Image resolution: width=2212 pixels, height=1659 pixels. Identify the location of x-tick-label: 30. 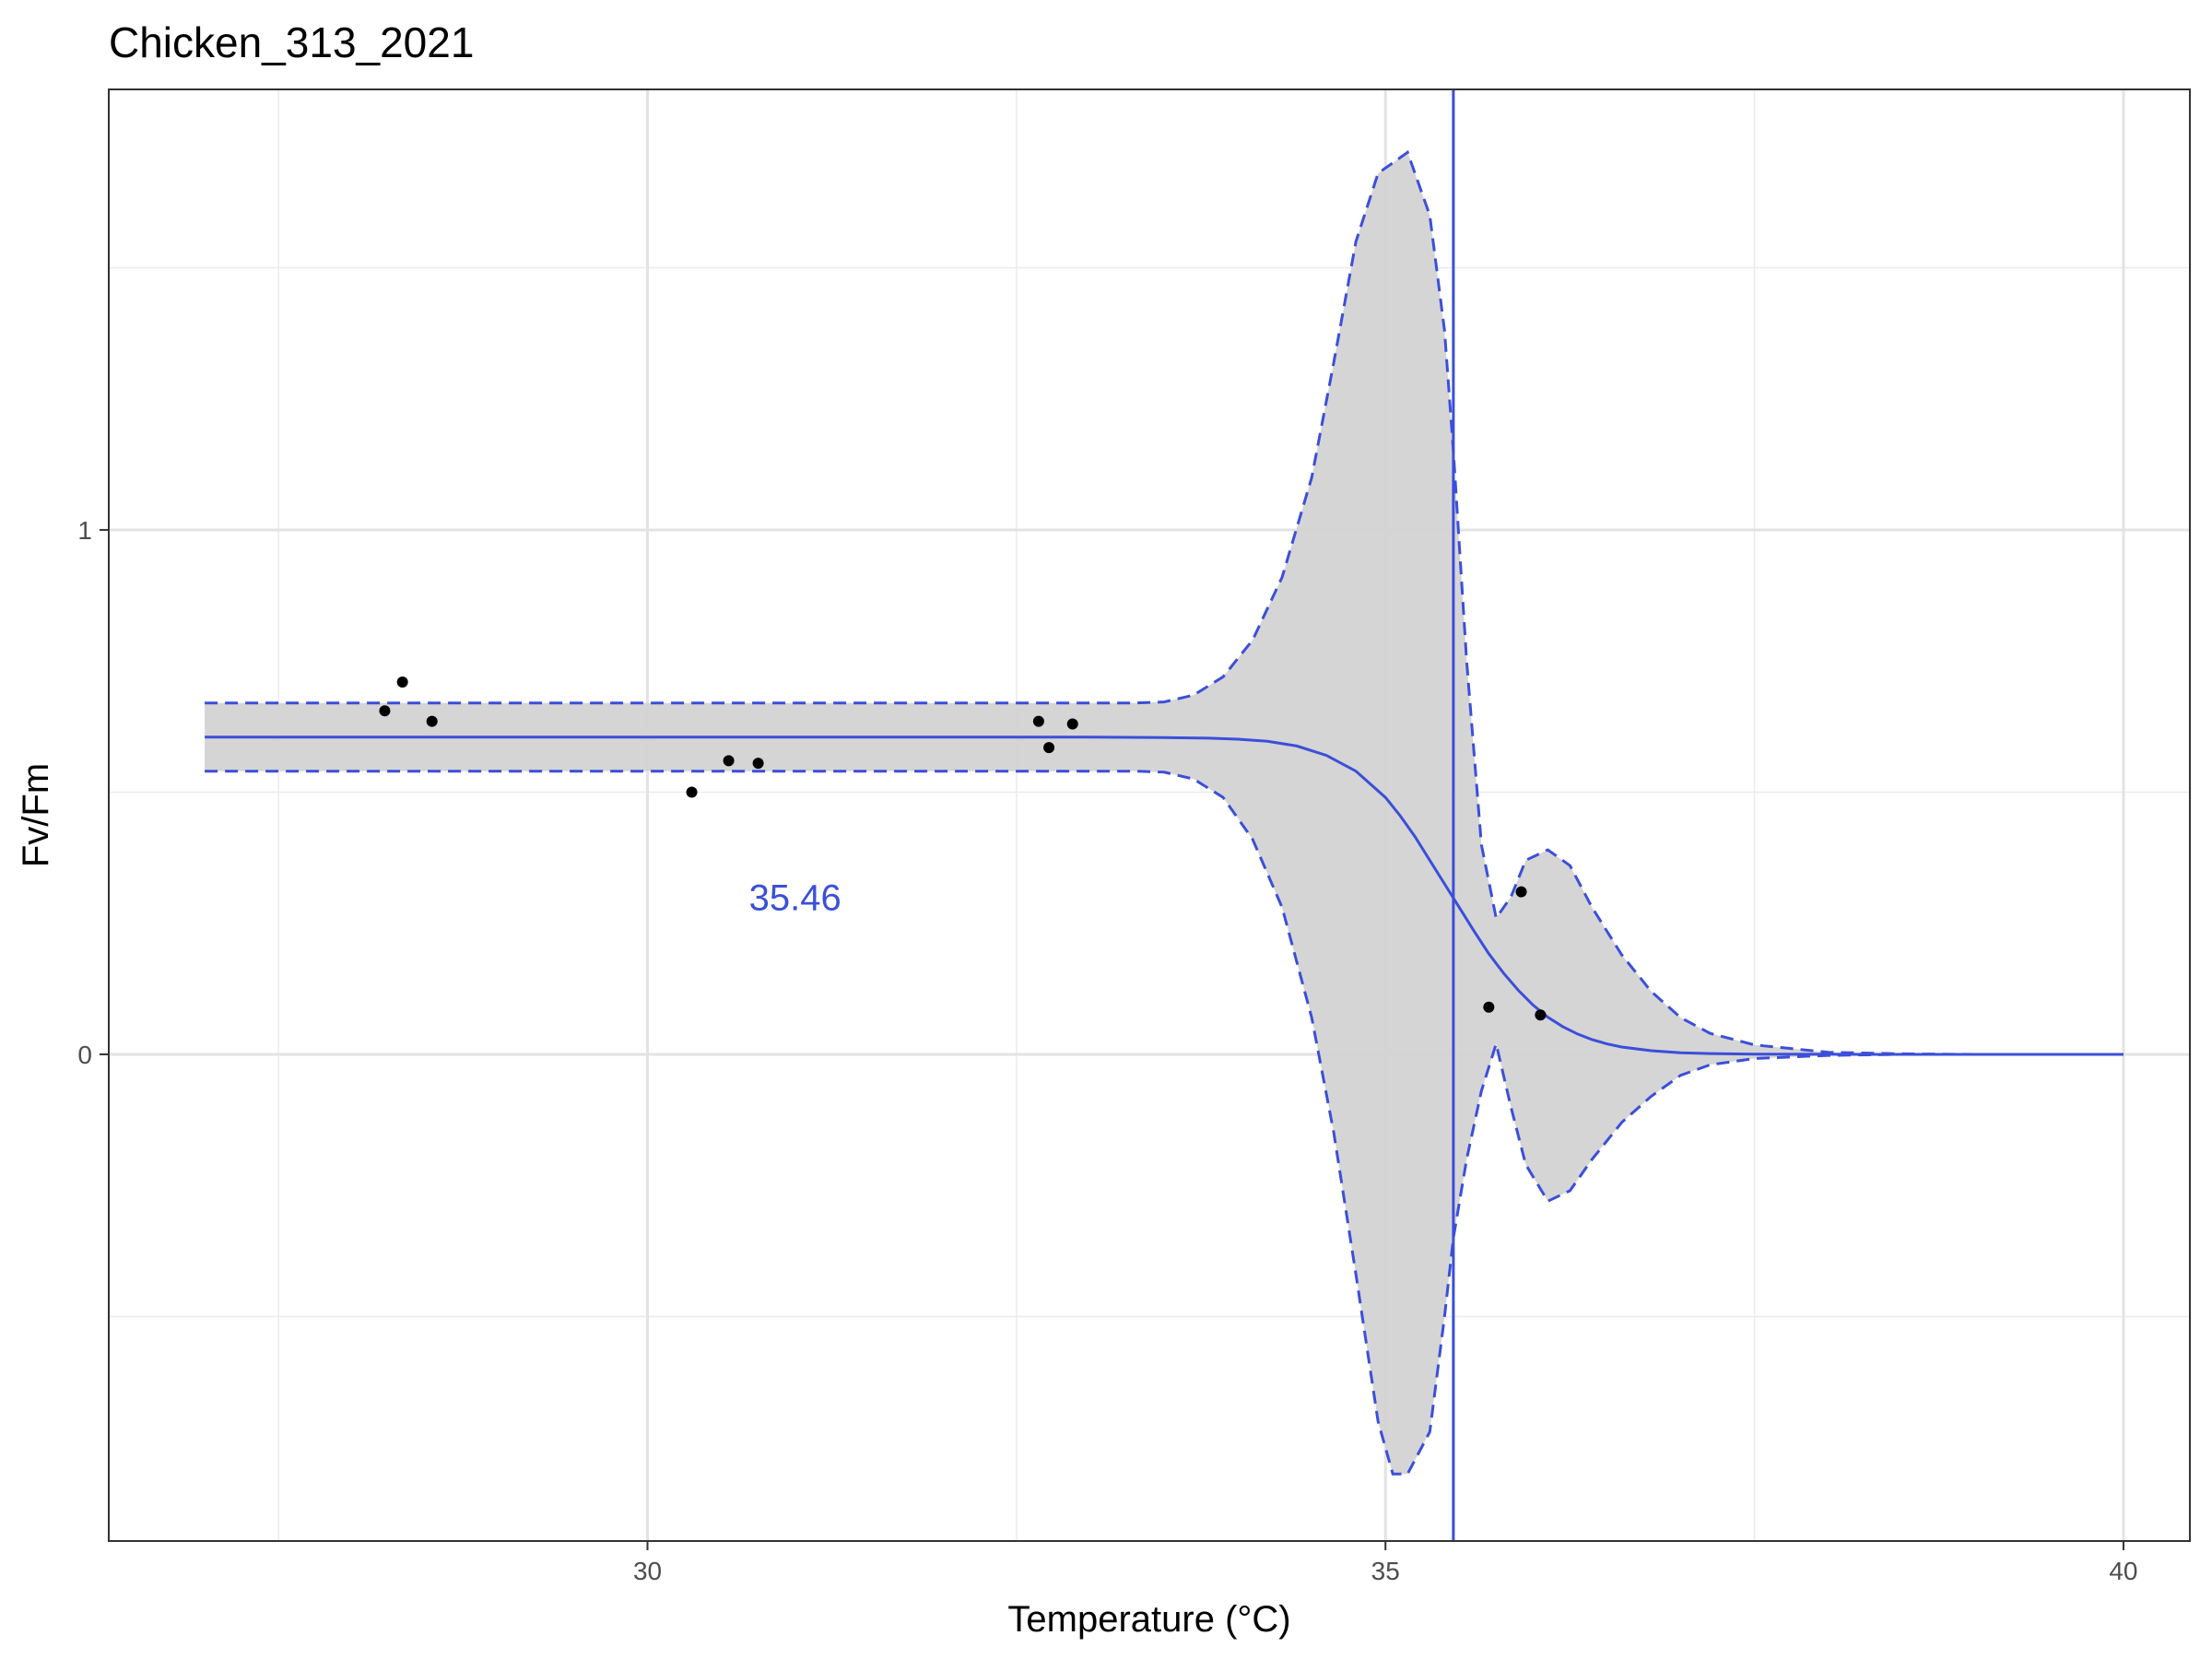
(647, 1571).